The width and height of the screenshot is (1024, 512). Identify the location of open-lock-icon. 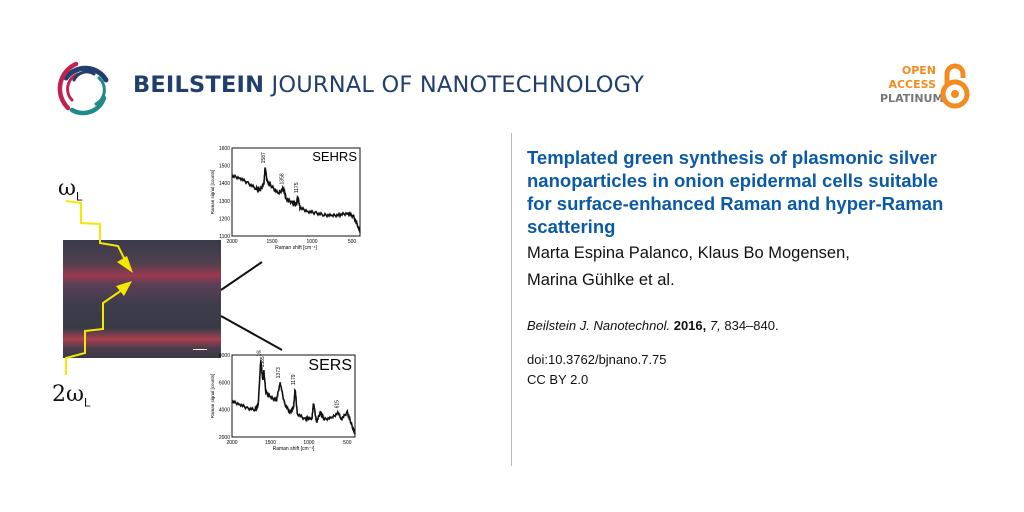
(955, 86).